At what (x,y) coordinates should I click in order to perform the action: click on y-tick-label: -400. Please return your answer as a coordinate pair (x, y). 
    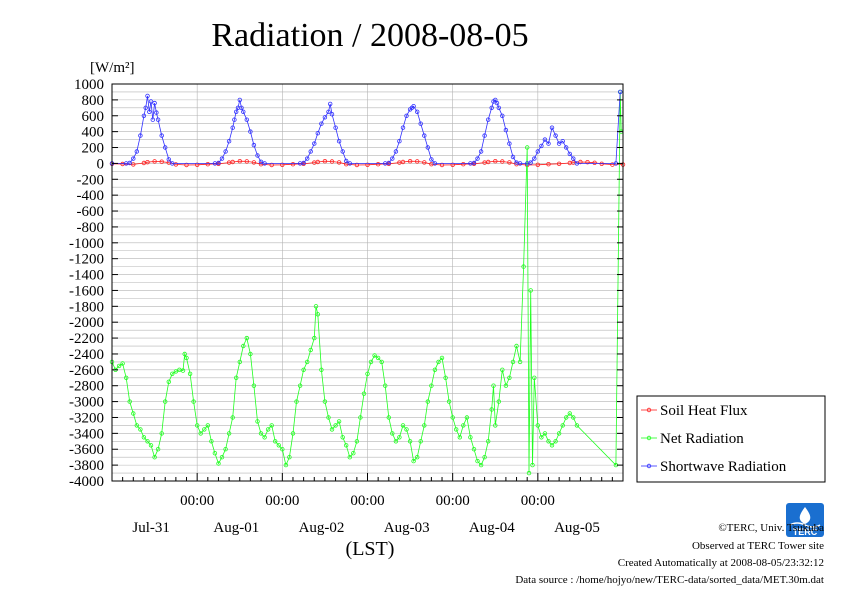
    Looking at the image, I should click on (91, 196).